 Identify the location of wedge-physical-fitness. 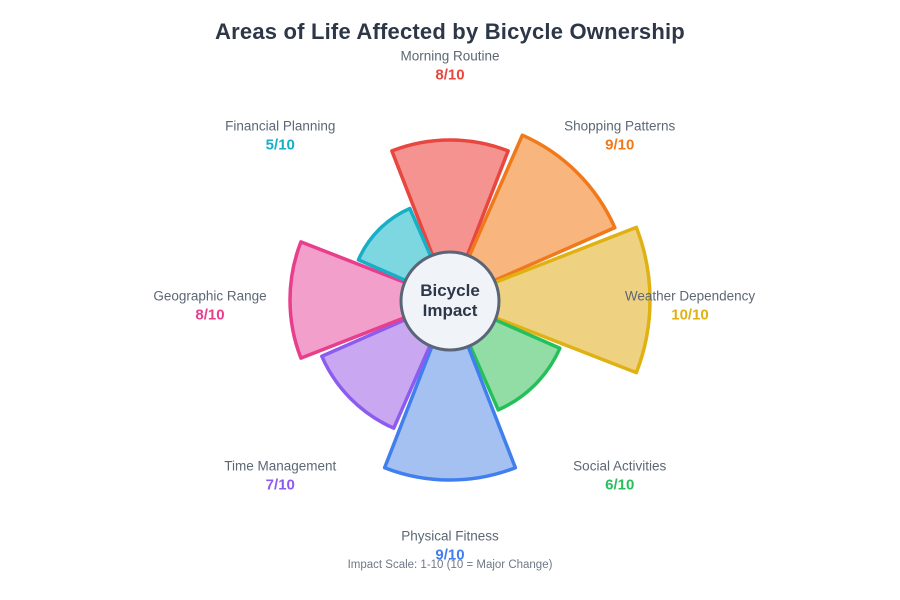
(450, 390).